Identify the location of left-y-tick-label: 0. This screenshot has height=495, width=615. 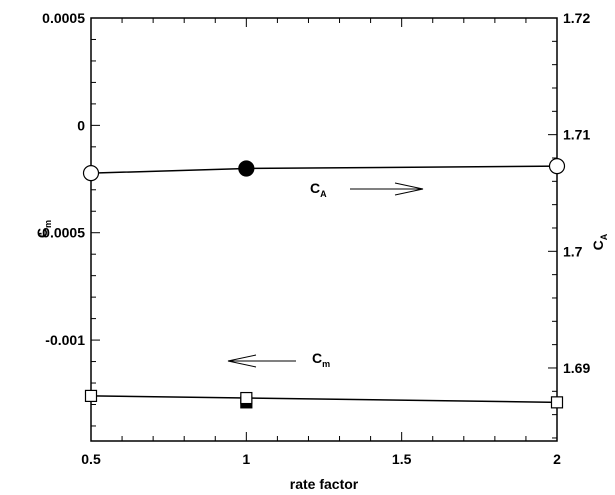
(81, 125).